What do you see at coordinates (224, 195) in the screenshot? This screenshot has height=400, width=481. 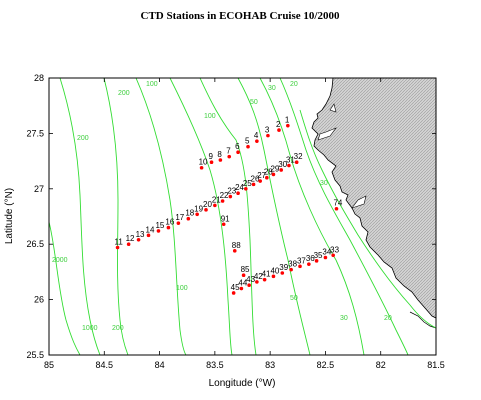 I see `station-label: 22` at bounding box center [224, 195].